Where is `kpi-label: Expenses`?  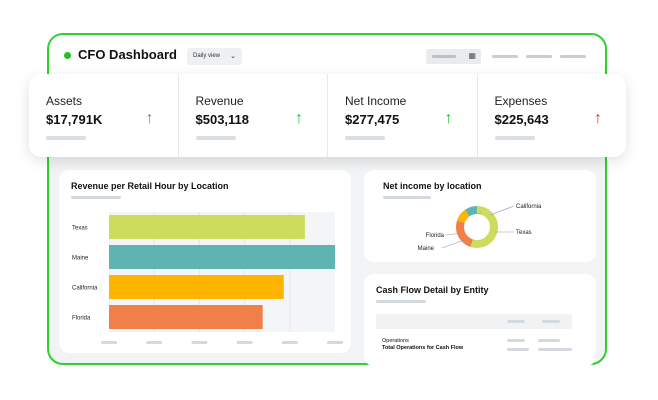
kpi-label: Expenses is located at coordinates (521, 101).